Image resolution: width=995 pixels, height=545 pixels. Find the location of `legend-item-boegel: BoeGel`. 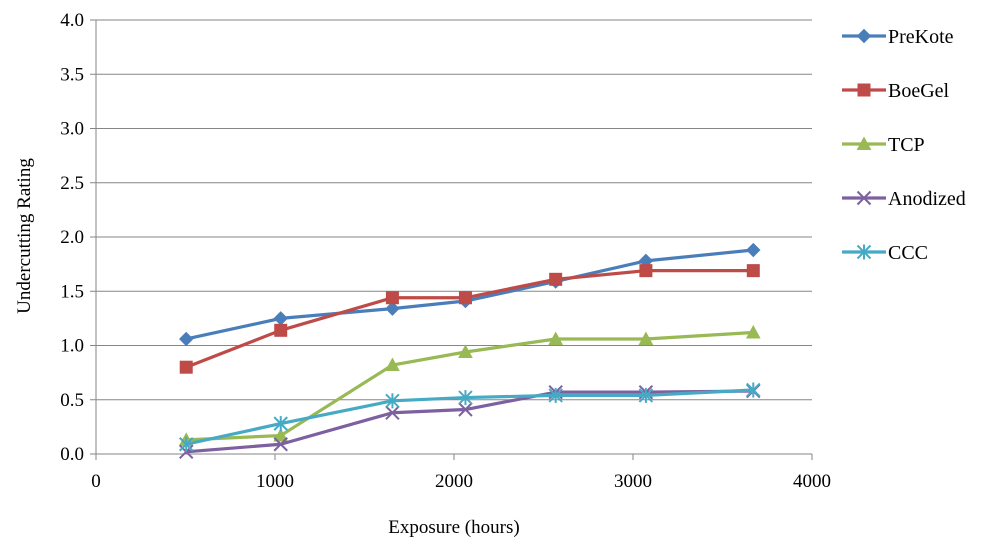

legend-item-boegel: BoeGel is located at coordinates (896, 91).